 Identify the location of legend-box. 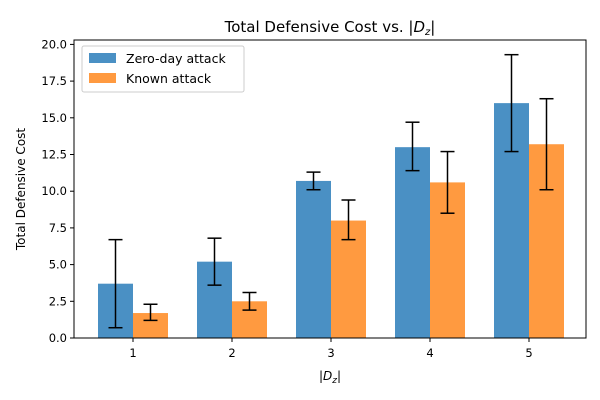
(163, 69).